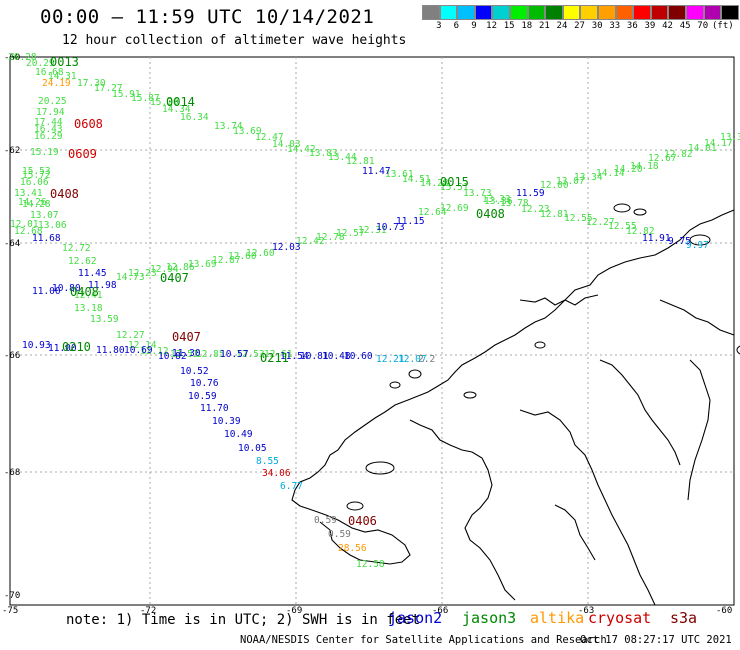 The height and width of the screenshot is (650, 740). Describe the element at coordinates (164, 269) in the screenshot. I see `wave-height-label: 12.94` at that location.